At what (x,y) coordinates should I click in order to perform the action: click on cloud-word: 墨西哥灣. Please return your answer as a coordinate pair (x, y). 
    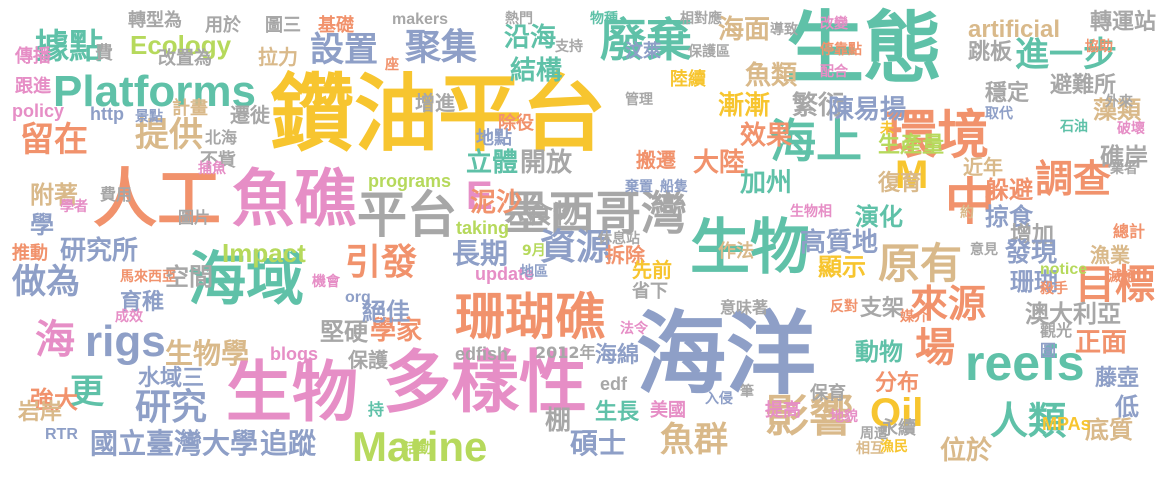
    Looking at the image, I should click on (595, 213).